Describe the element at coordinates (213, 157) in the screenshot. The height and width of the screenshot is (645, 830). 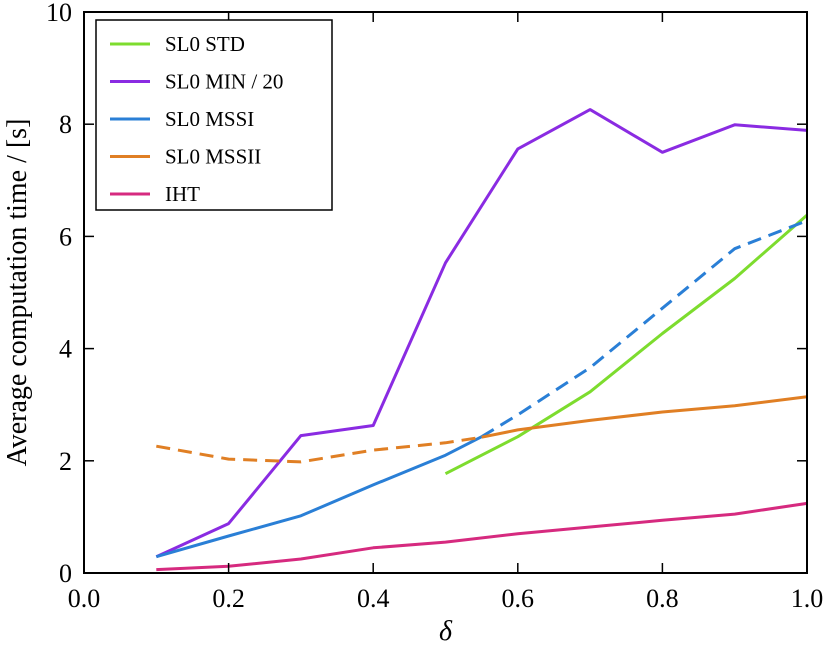
I see `legend-label-sl0-mssii: SL0 MSSII` at that location.